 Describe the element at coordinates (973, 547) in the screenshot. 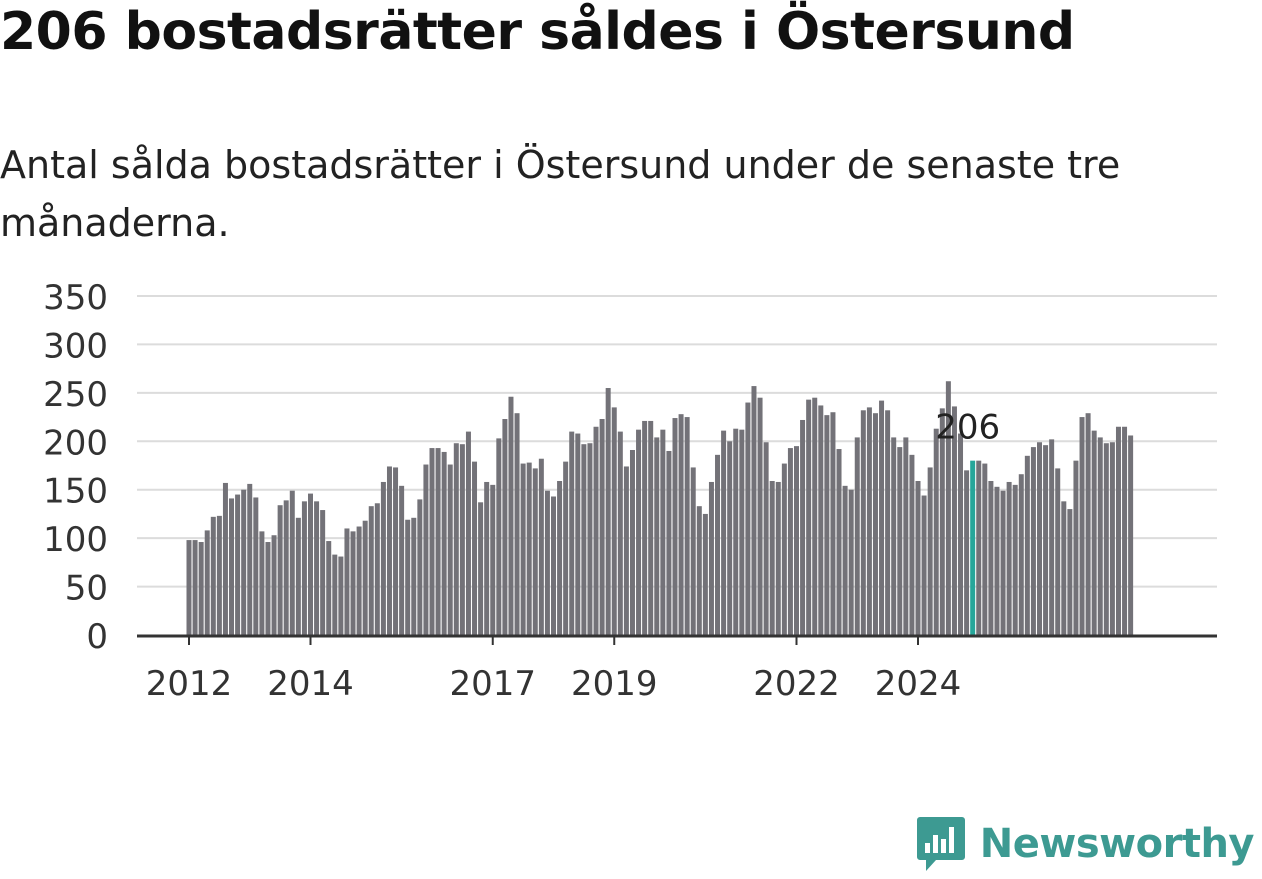

I see `bar-highlight` at that location.